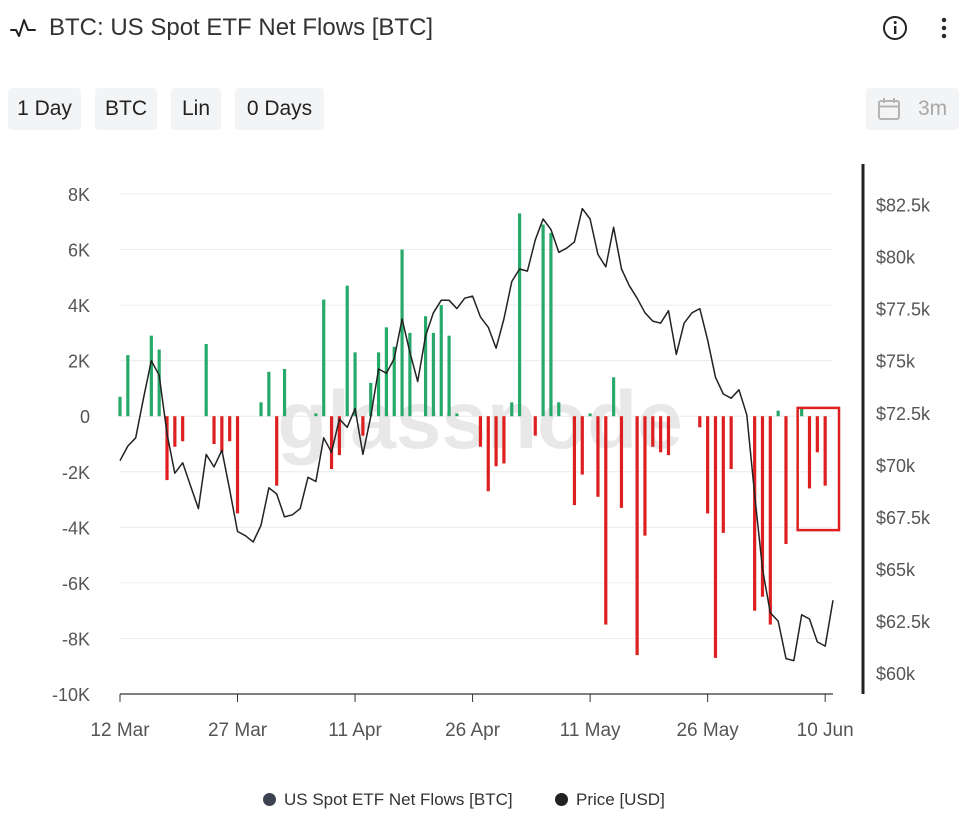  I want to click on sma-button: 0 Days, so click(279, 109).